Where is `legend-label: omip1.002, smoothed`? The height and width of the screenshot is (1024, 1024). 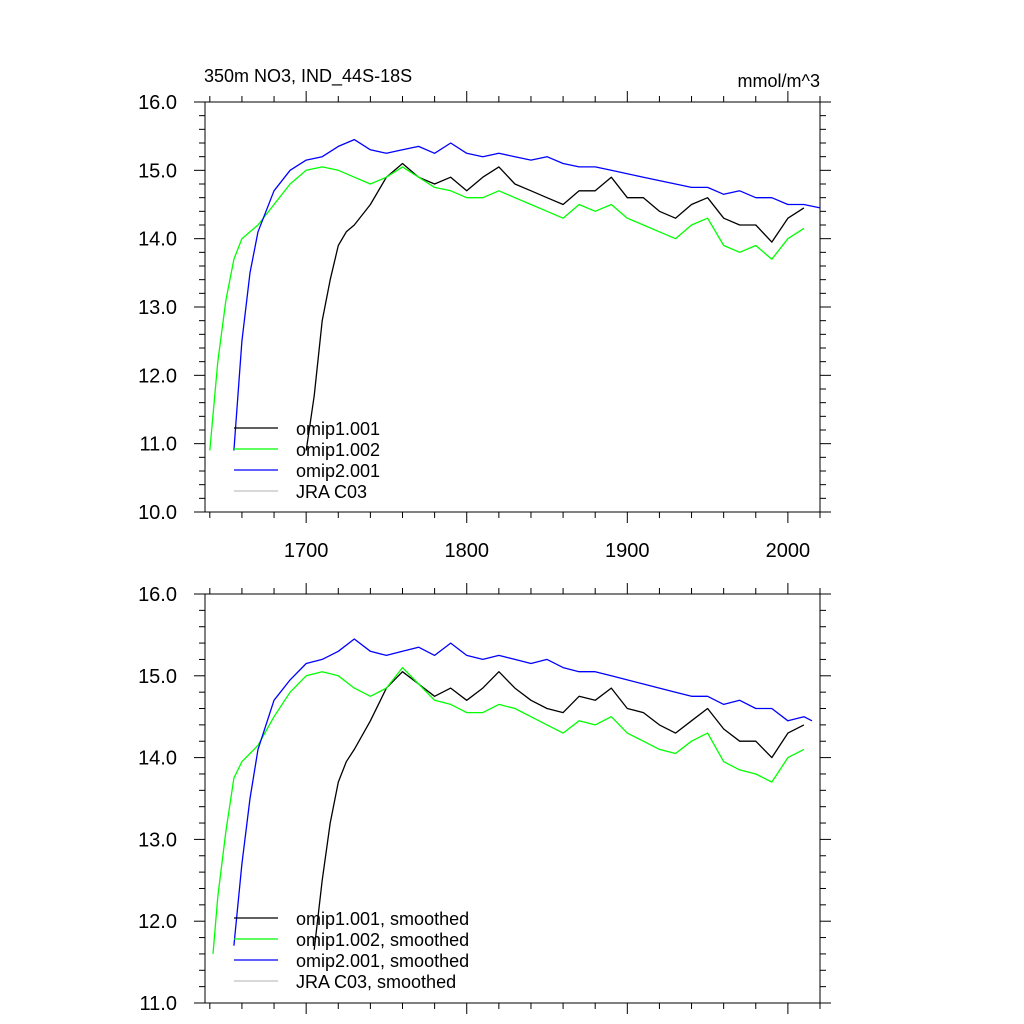
legend-label: omip1.002, smoothed is located at coordinates (382, 940).